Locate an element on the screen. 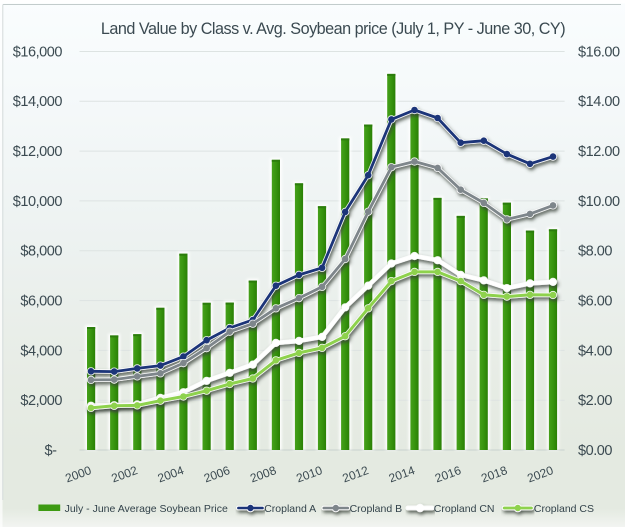 This screenshot has height=532, width=625. svg-text: Cropland B is located at coordinates (376, 509).